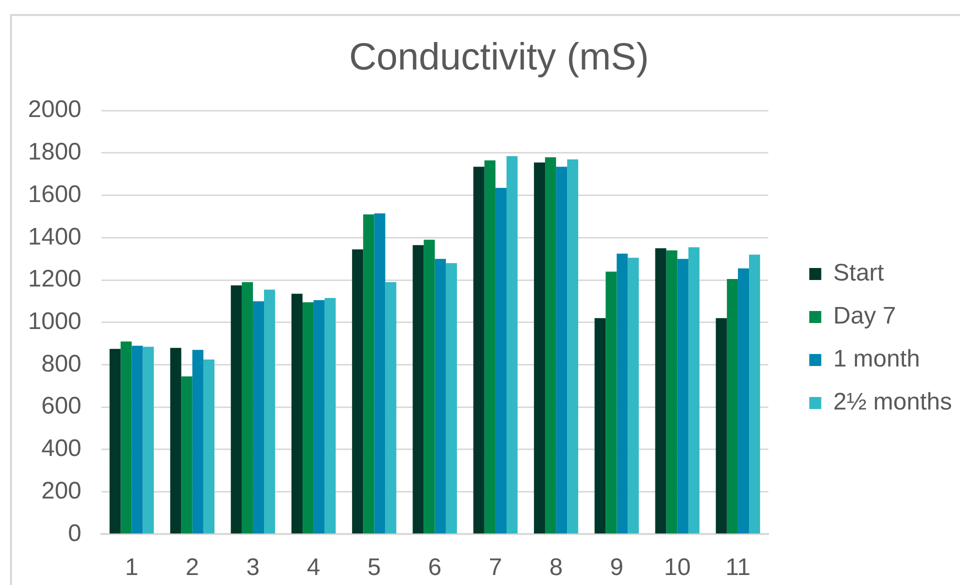 The width and height of the screenshot is (960, 585). I want to click on y-tick-label: 1000, so click(55, 322).